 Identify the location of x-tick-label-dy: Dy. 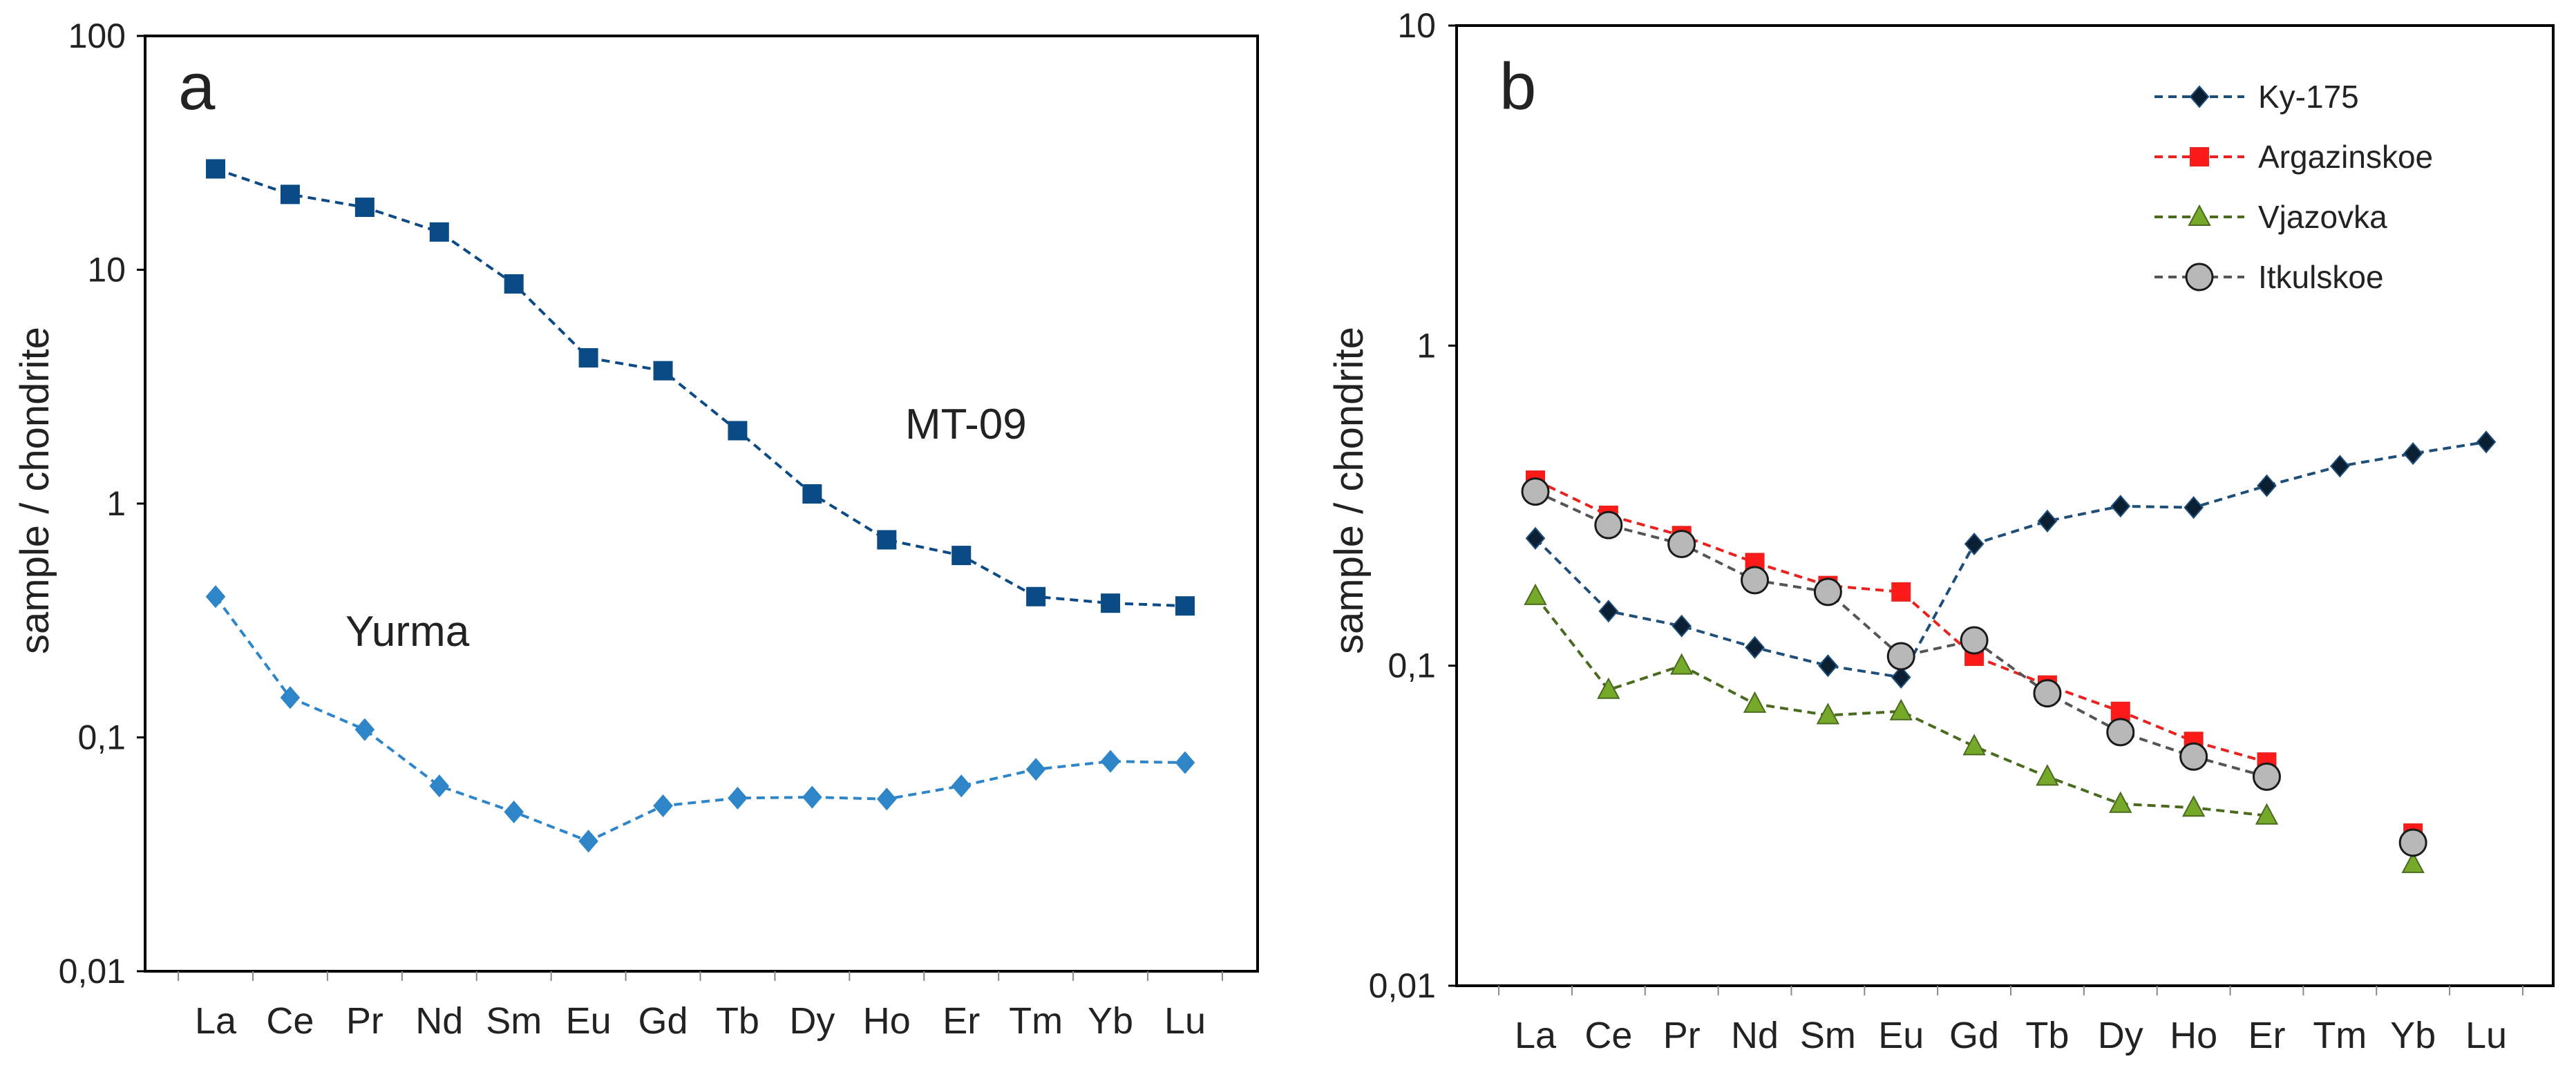
(2120, 1036).